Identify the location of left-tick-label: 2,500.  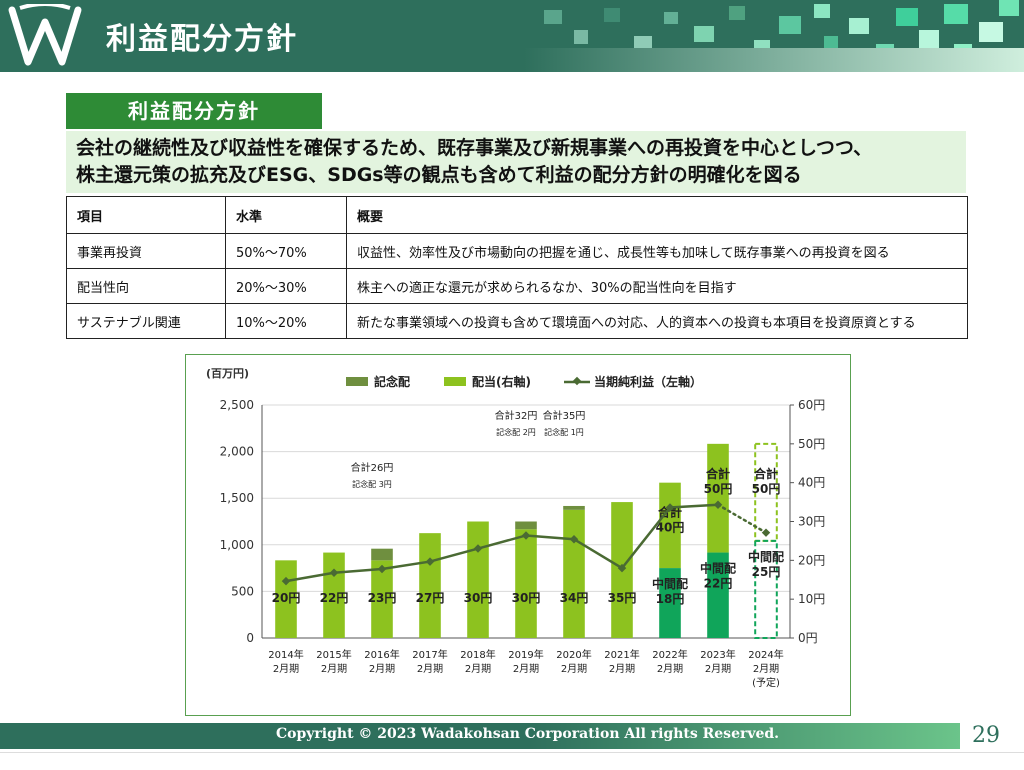
(237, 405).